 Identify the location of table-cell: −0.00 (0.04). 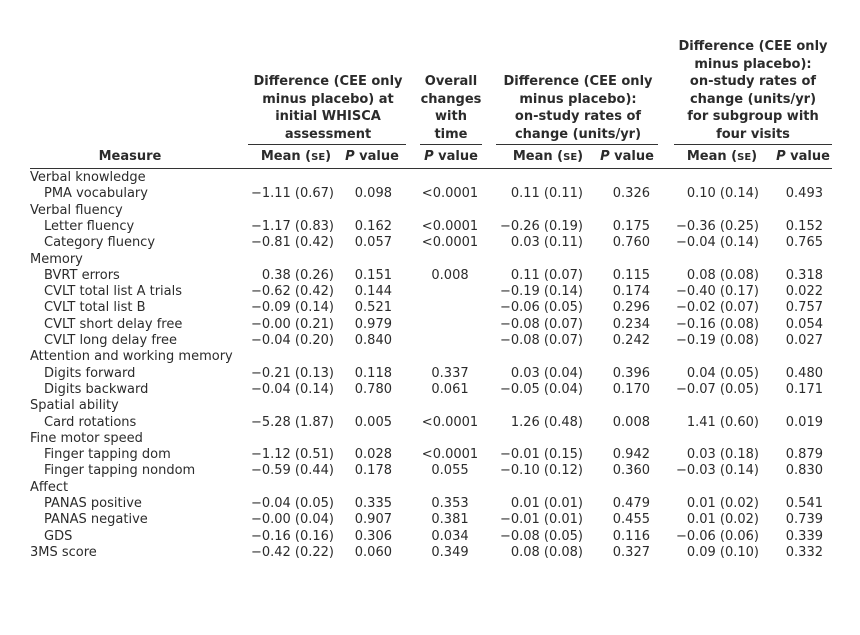
(292, 520).